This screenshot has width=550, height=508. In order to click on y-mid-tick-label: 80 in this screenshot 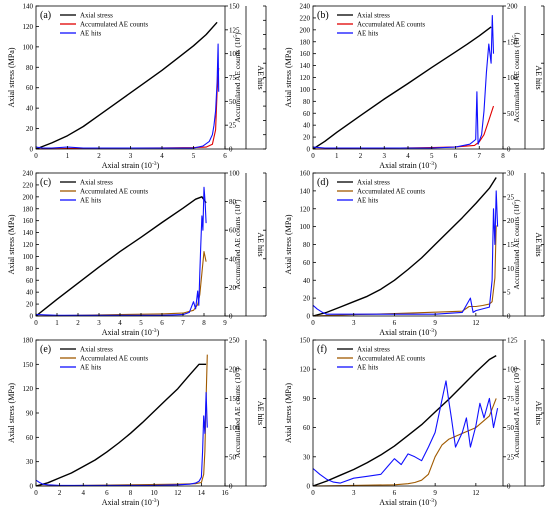, I will do `click(233, 202)`.